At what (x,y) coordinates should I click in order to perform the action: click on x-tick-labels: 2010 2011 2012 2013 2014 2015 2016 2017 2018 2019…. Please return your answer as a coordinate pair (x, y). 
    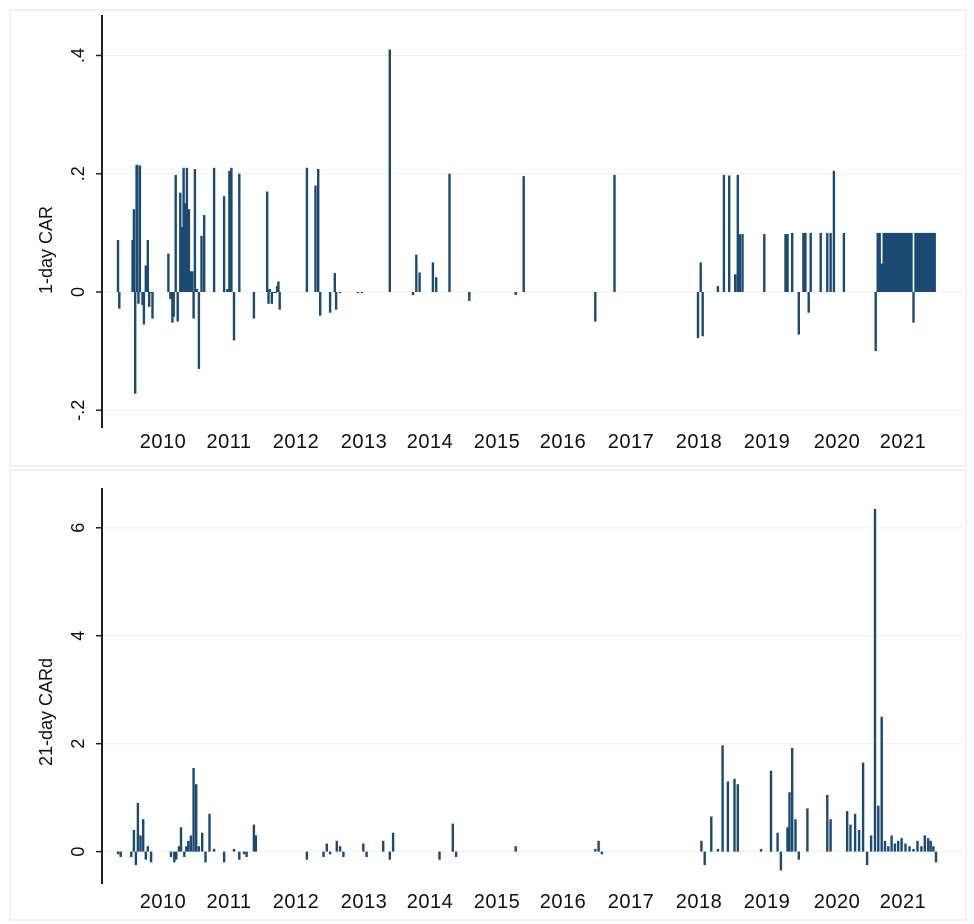
    Looking at the image, I should click on (533, 902).